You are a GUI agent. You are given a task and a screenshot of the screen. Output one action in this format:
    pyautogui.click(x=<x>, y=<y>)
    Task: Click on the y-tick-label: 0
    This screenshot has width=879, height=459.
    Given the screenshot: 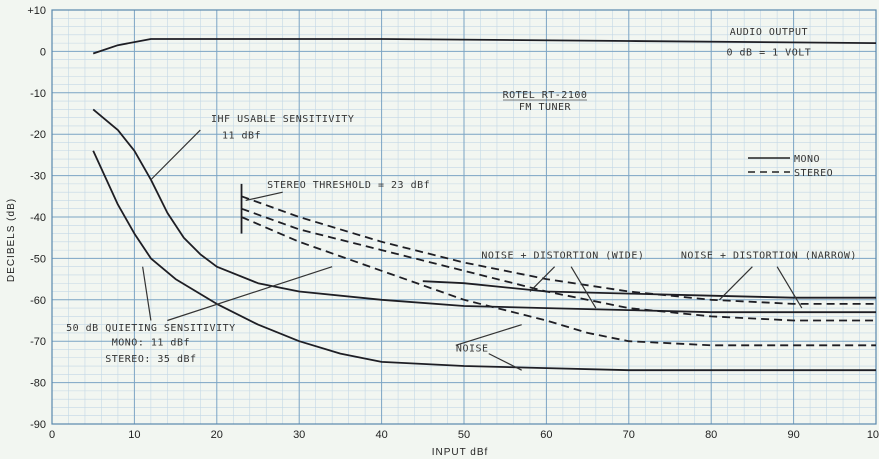 What is the action you would take?
    pyautogui.click(x=43, y=52)
    